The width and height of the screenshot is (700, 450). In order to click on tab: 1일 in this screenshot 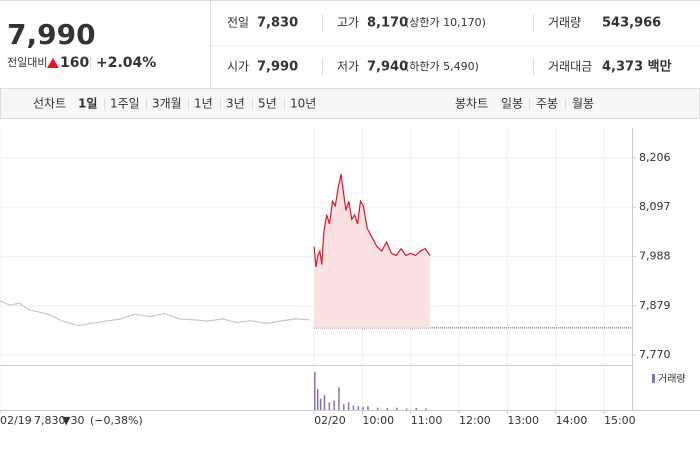, I will do `click(87, 104)`.